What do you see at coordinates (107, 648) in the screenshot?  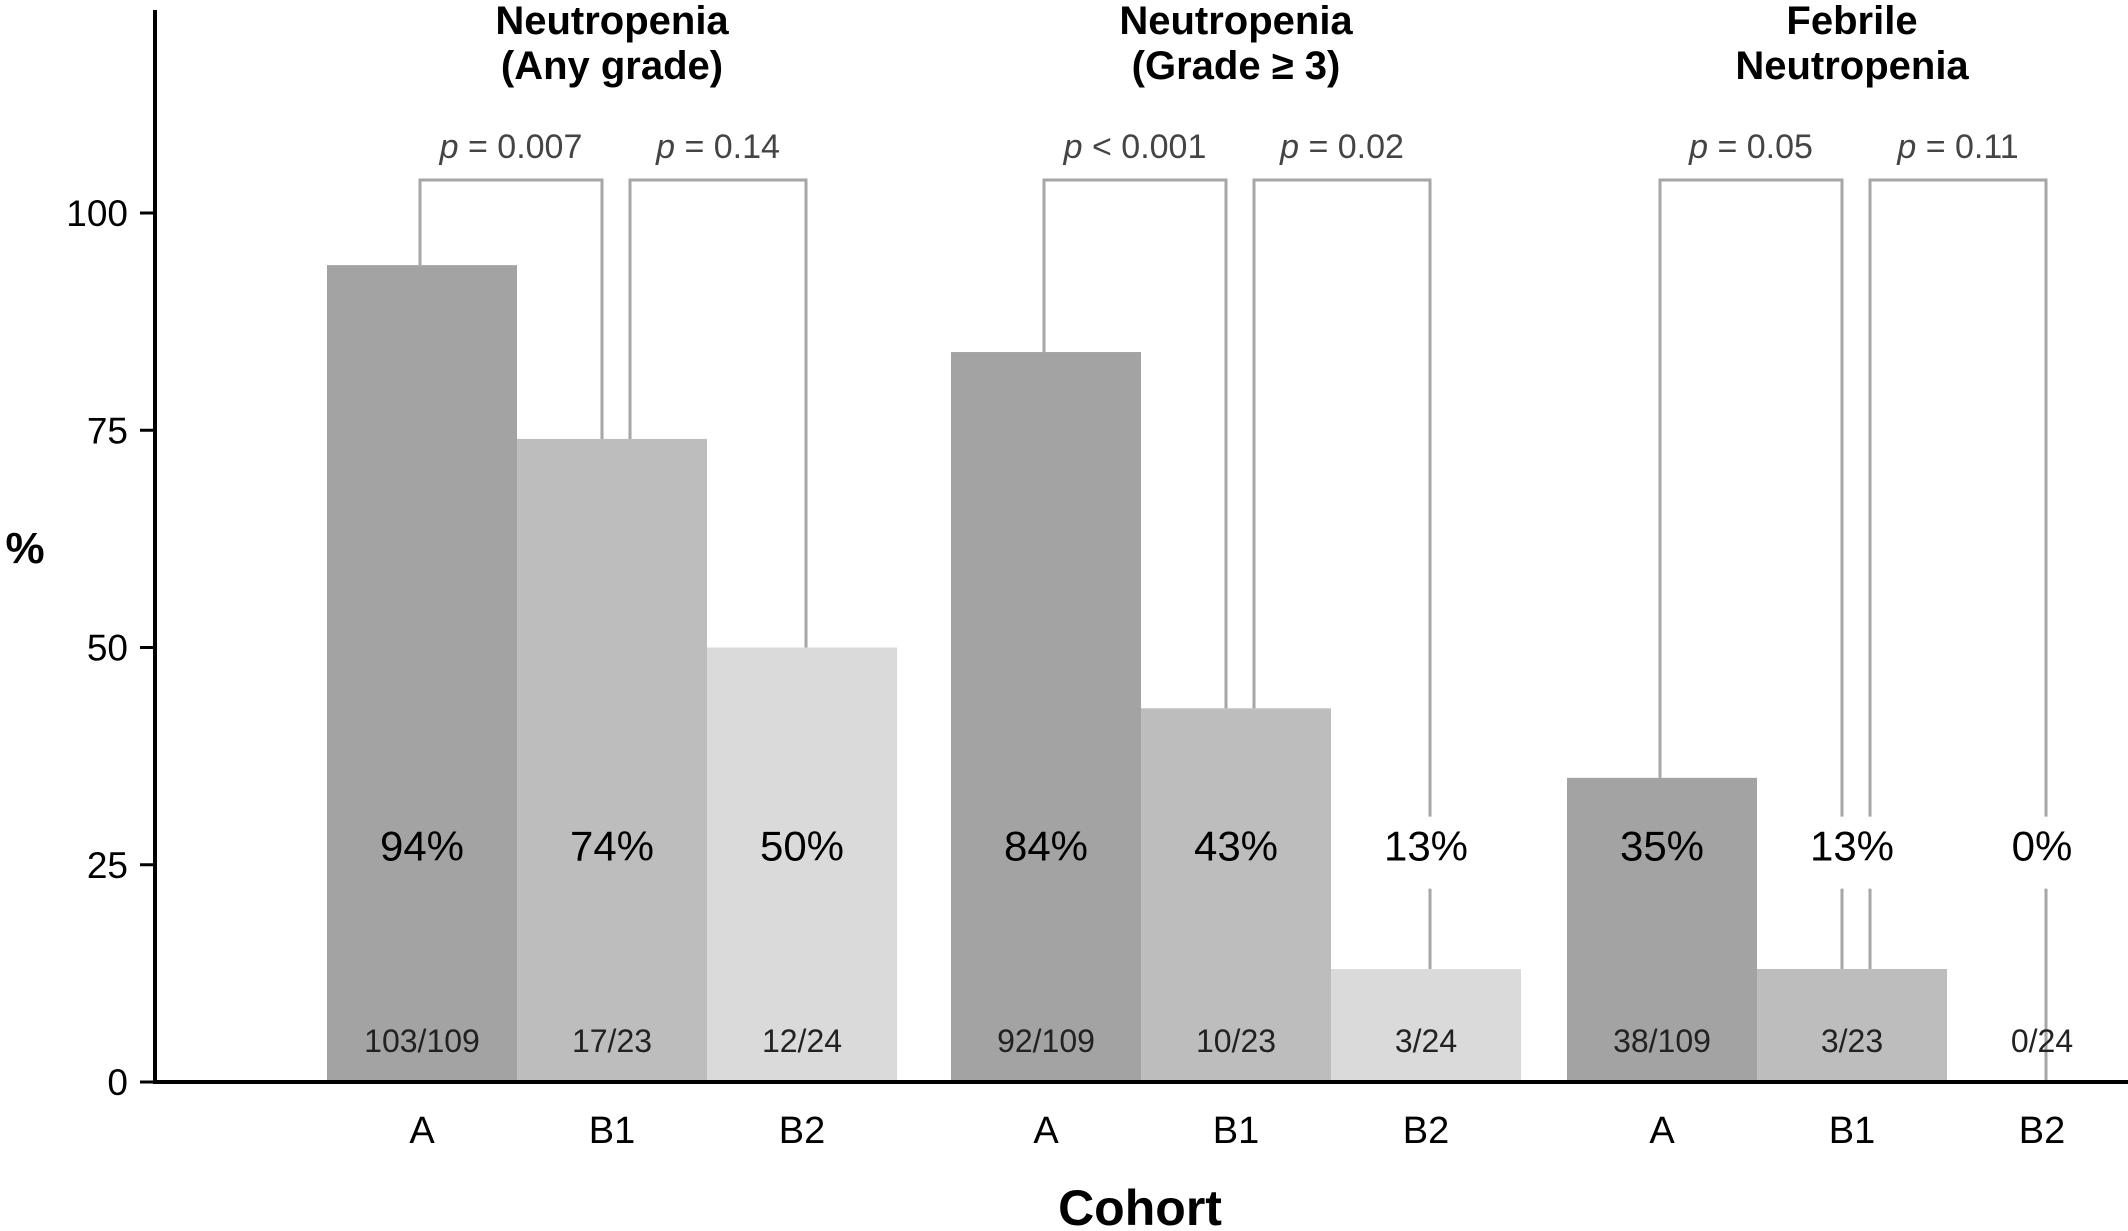 I see `y-tick-label: 50` at bounding box center [107, 648].